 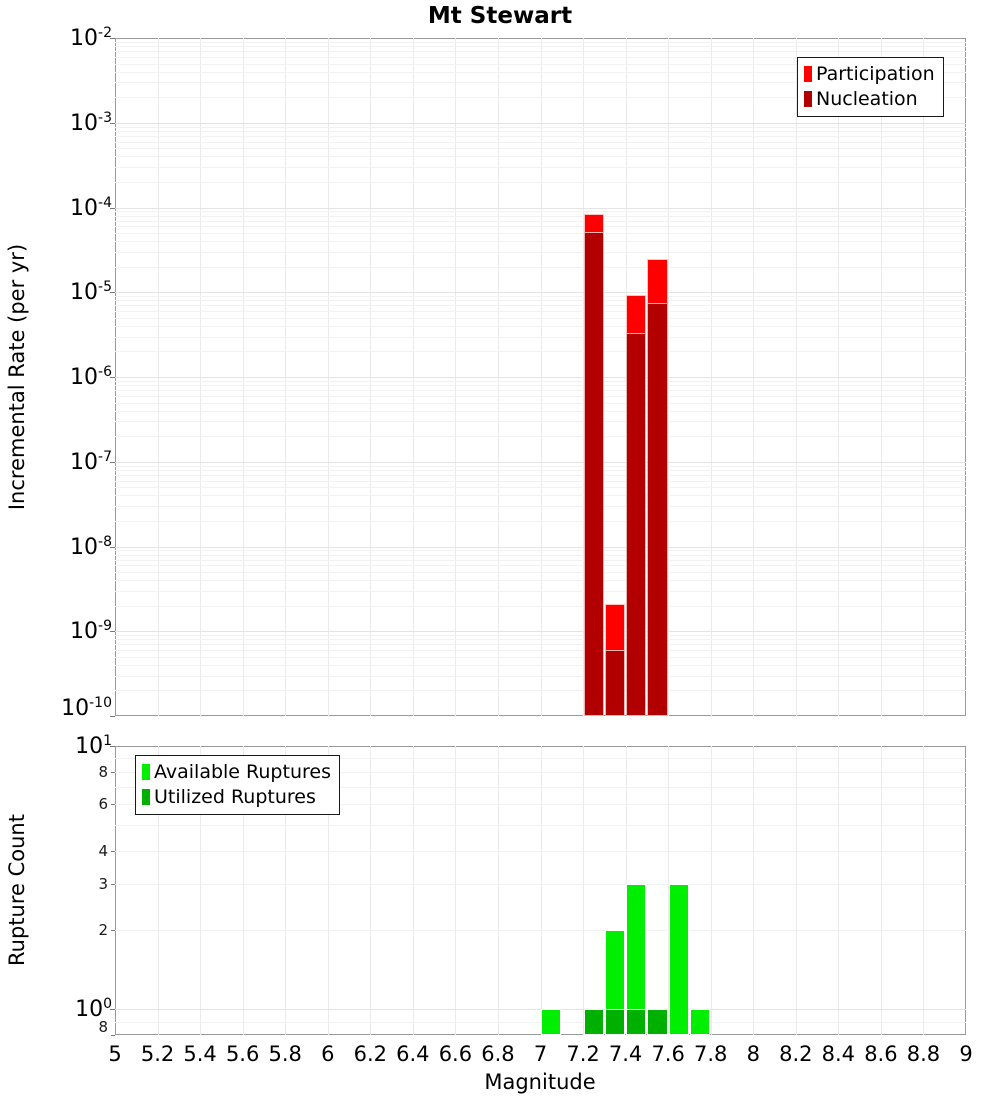 I want to click on legend-label-available: Available Ruptures, so click(x=242, y=772).